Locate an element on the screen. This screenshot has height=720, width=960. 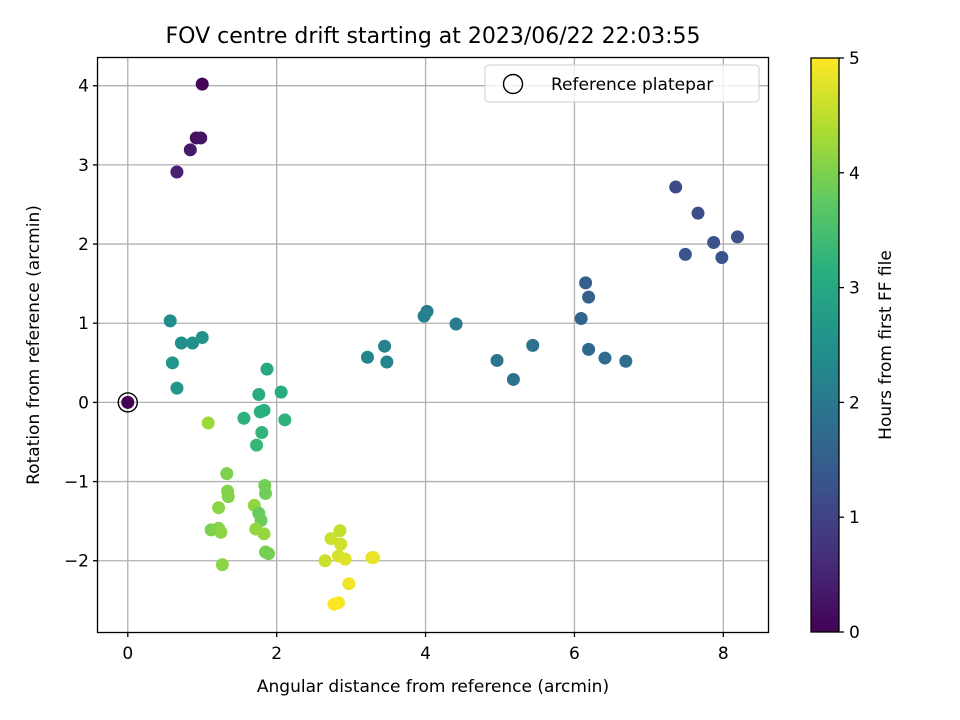
x-axis-label: Angular distance from reference (arcmin) is located at coordinates (433, 687).